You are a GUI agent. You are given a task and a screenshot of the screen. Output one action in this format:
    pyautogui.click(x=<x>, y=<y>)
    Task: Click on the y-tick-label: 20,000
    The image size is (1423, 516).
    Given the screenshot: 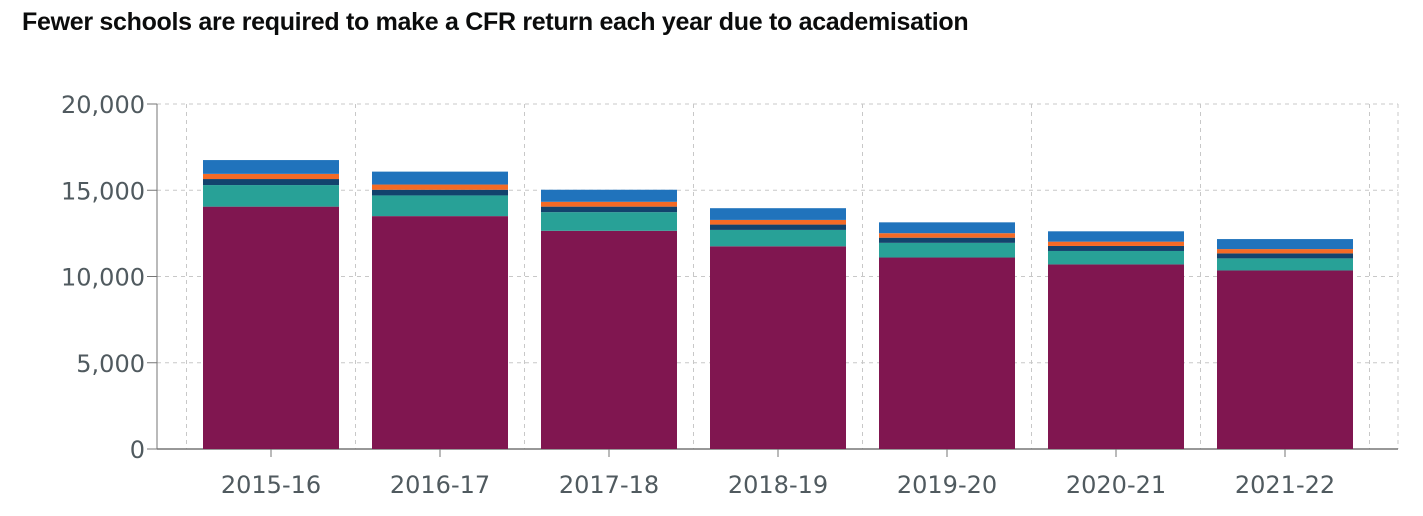 What is the action you would take?
    pyautogui.click(x=103, y=105)
    